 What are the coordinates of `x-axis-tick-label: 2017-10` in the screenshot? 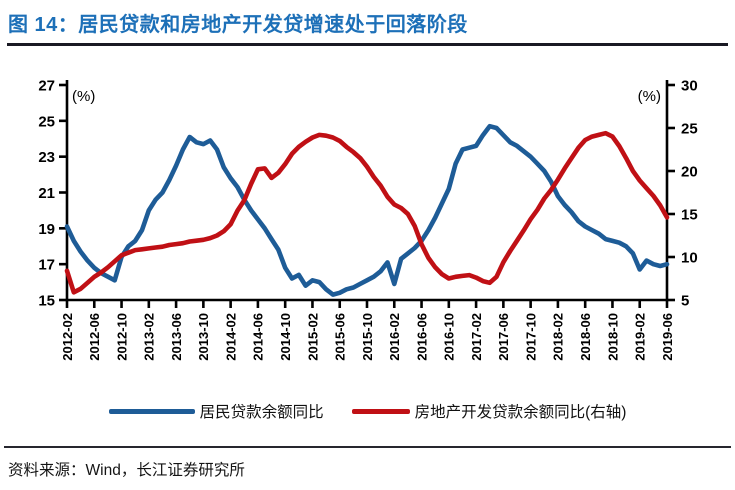 It's located at (530, 337).